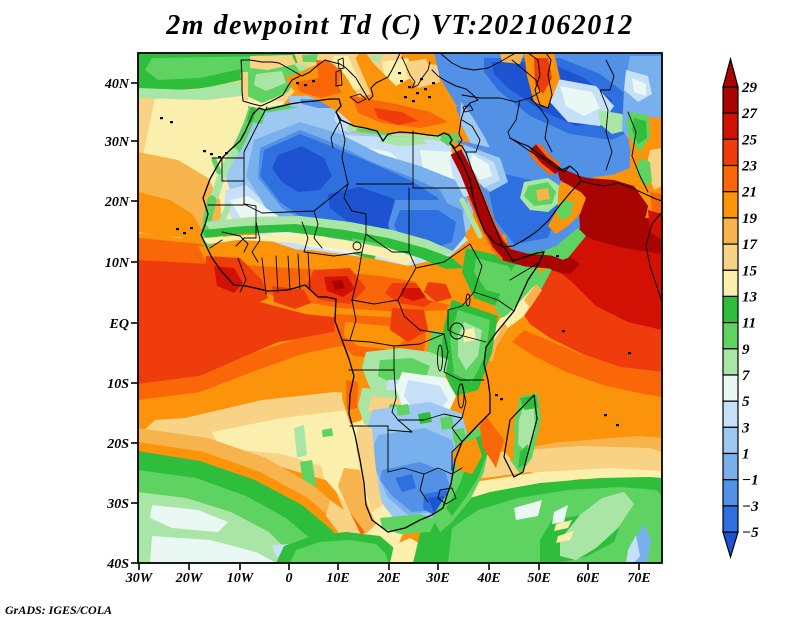 The height and width of the screenshot is (618, 800). What do you see at coordinates (117, 142) in the screenshot?
I see `svg-text: 30N` at bounding box center [117, 142].